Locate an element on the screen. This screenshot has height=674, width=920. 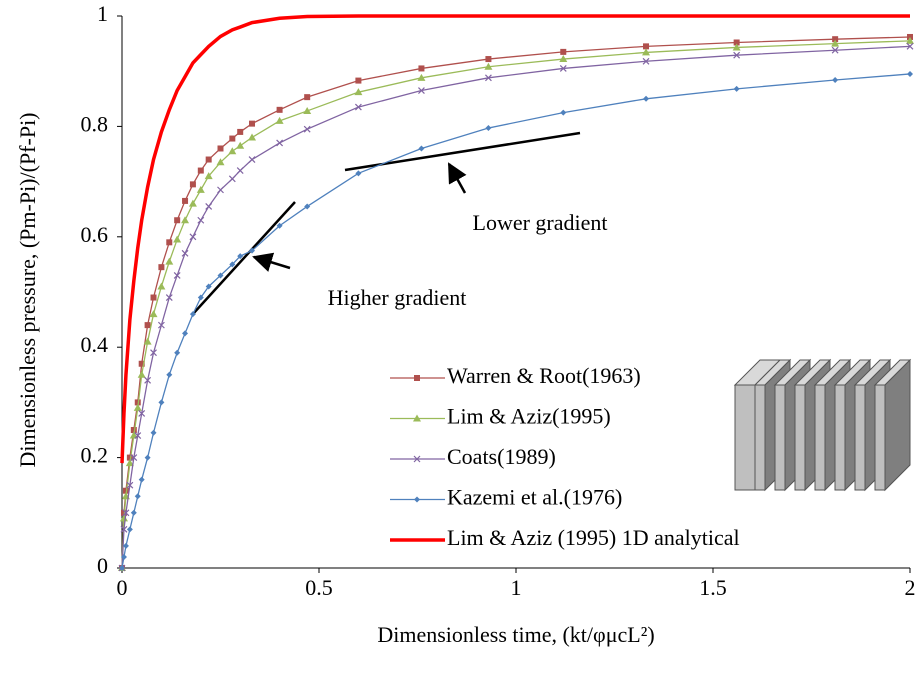
y-tick-label: 0.2 is located at coordinates (95, 455).